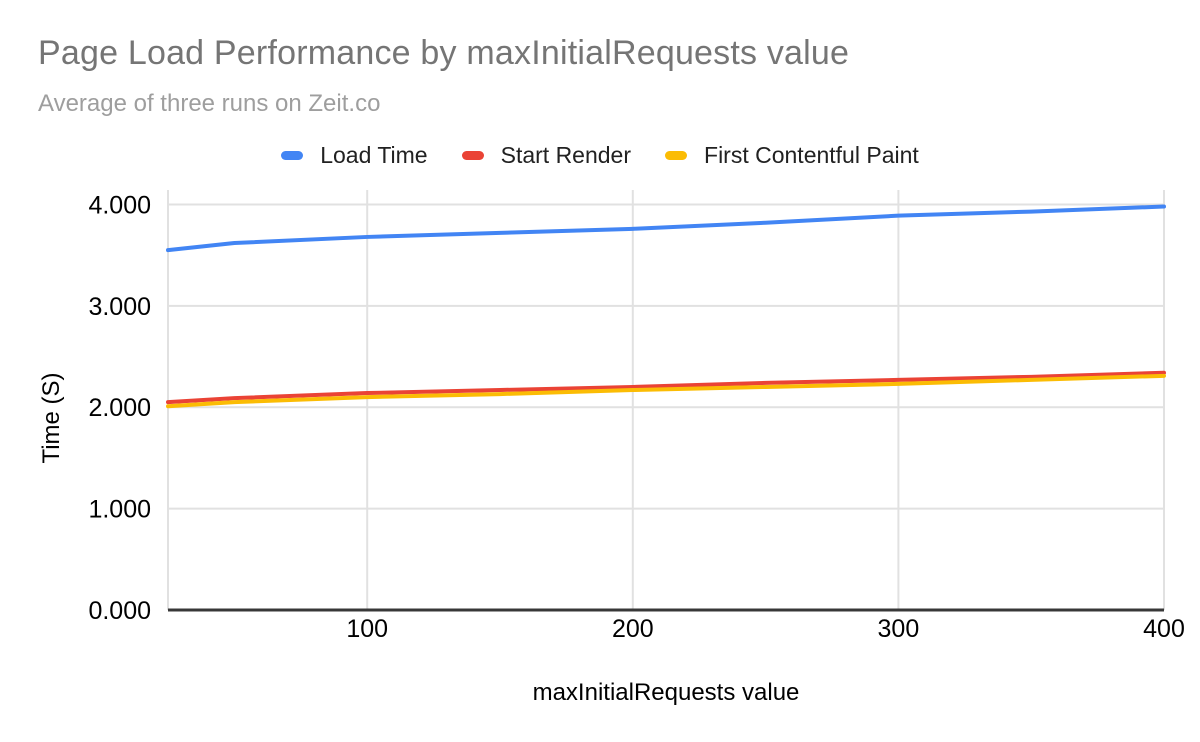 This screenshot has height=742, width=1200. Describe the element at coordinates (374, 154) in the screenshot. I see `legend-label-load-time: Load Time` at that location.